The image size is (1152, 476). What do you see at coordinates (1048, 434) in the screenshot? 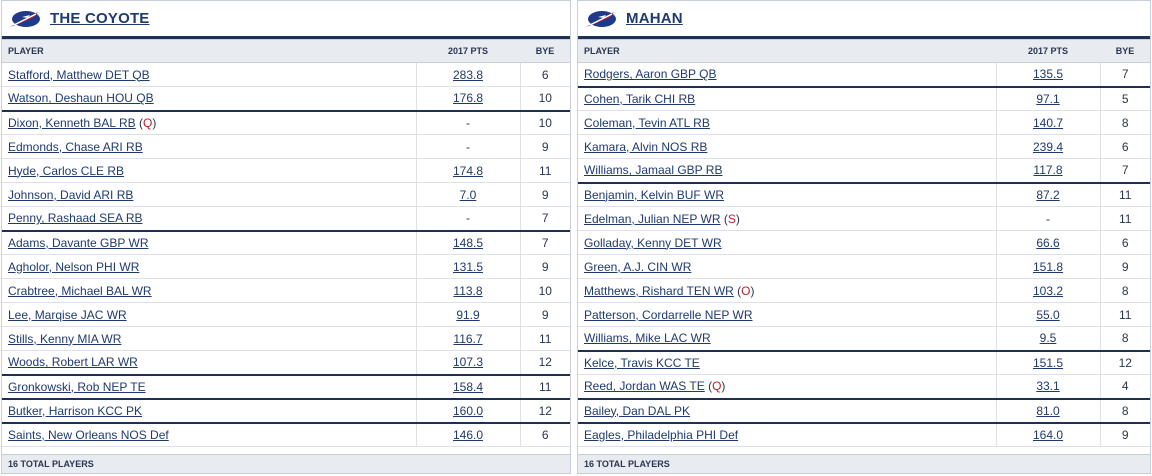
I see `pts-link: 164.0` at bounding box center [1048, 434].